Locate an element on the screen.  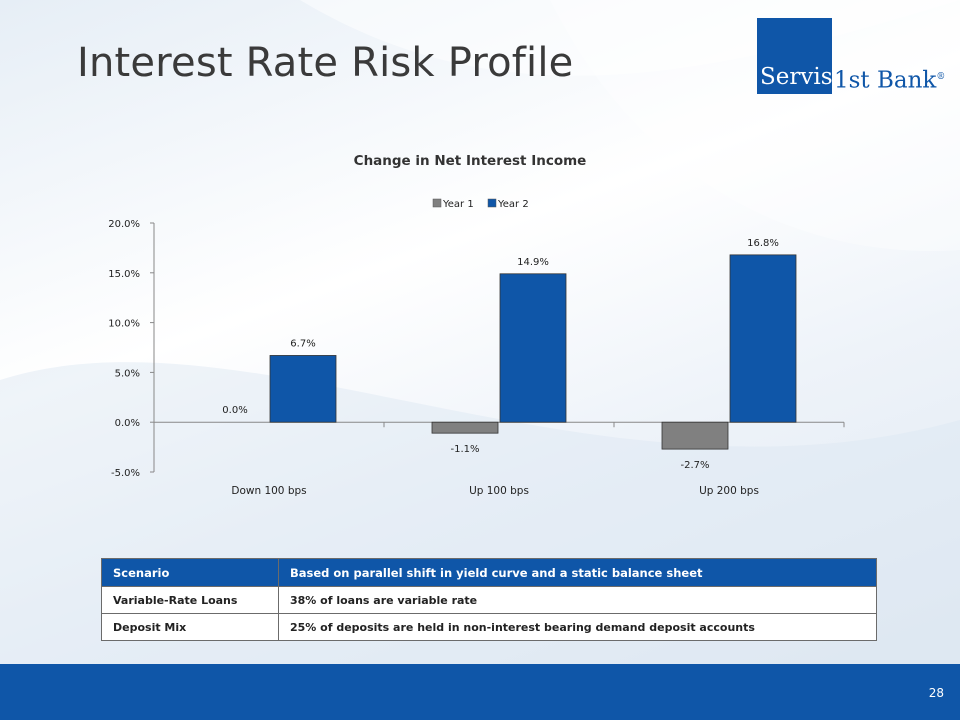
y-tick-label: 0.0% is located at coordinates (127, 423).